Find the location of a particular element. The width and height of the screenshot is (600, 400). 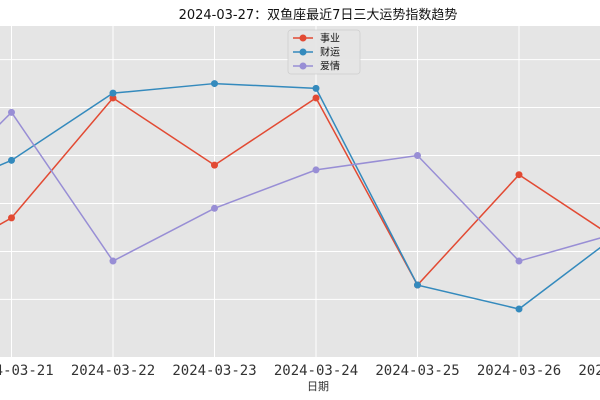

x-tick-label: 2024-03-22 is located at coordinates (113, 371).